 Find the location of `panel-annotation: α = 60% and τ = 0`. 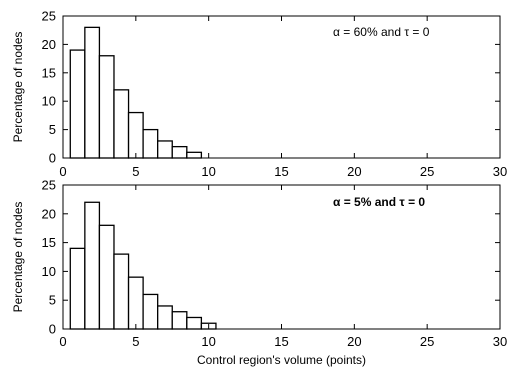

panel-annotation: α = 60% and τ = 0 is located at coordinates (381, 32).